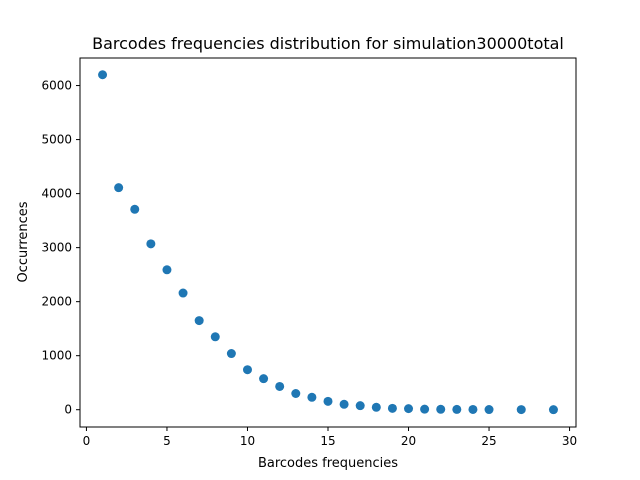  Describe the element at coordinates (87, 441) in the screenshot. I see `x-tick-label-0: 0` at that location.